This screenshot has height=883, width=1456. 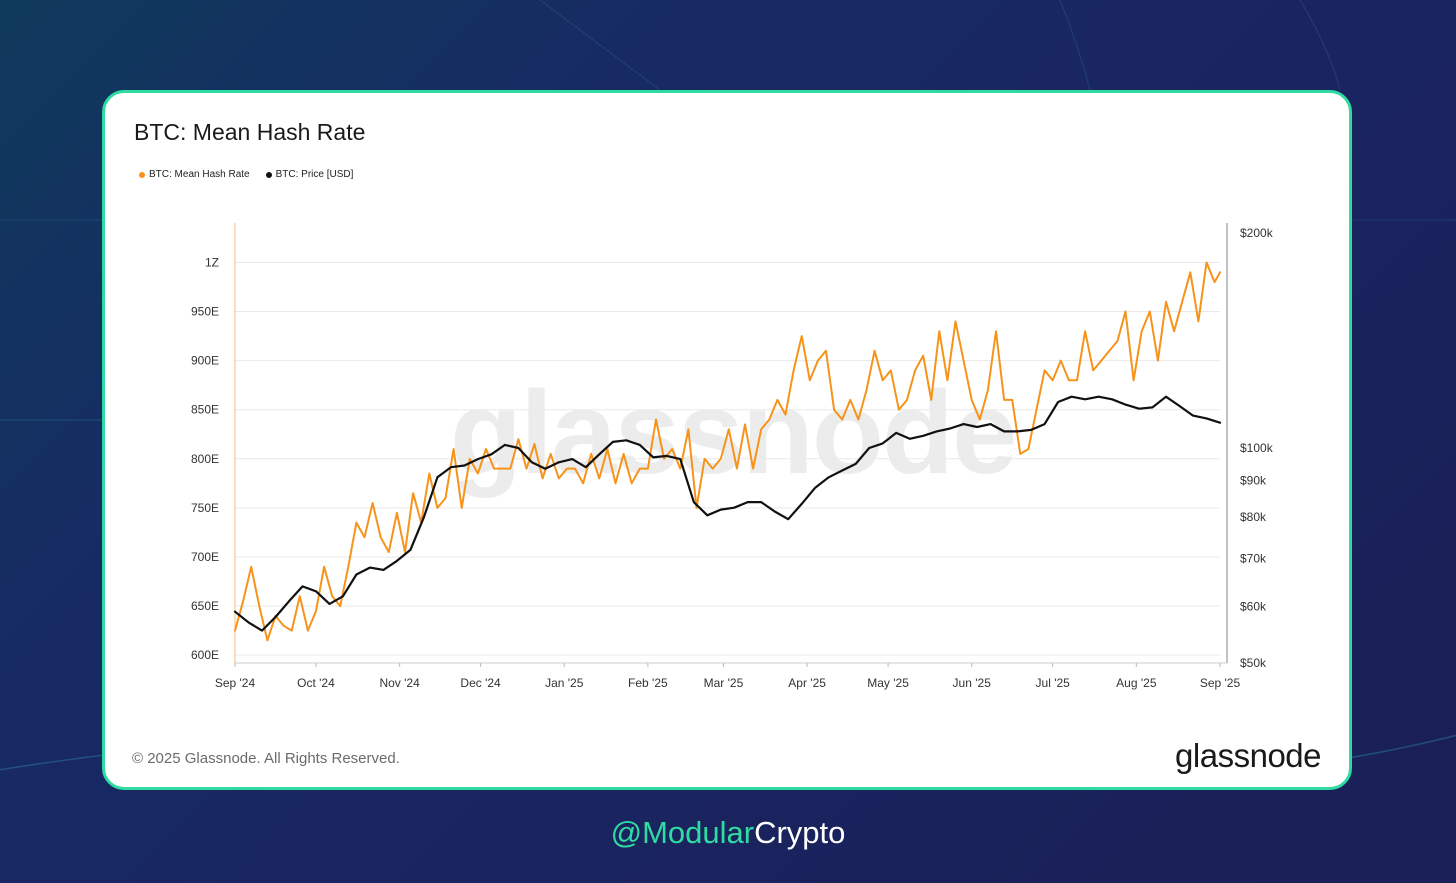 What do you see at coordinates (1053, 683) in the screenshot?
I see `x-tick-label: Jul '25` at bounding box center [1053, 683].